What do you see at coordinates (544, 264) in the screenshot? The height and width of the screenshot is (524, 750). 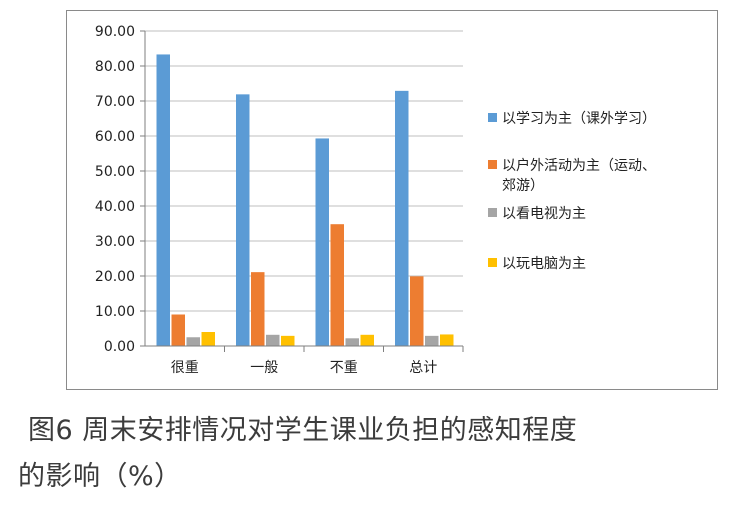 I see `legend-label: 以玩电脑为主` at bounding box center [544, 264].